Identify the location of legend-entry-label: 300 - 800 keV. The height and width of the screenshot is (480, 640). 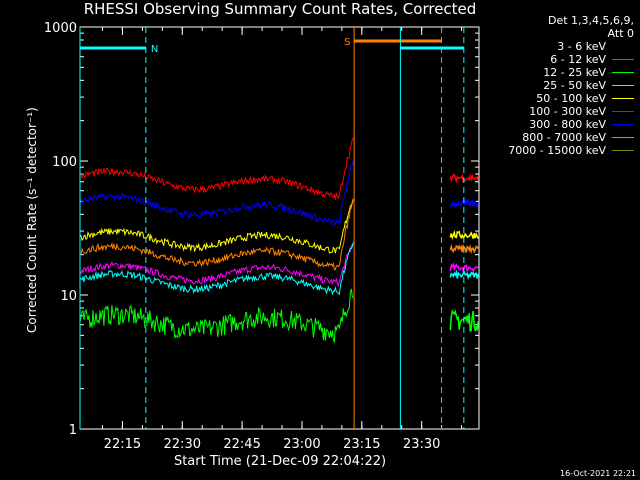
(567, 124).